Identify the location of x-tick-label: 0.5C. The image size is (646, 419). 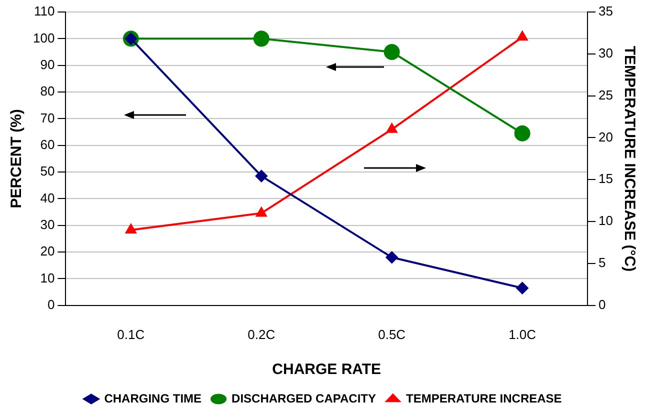
(392, 334).